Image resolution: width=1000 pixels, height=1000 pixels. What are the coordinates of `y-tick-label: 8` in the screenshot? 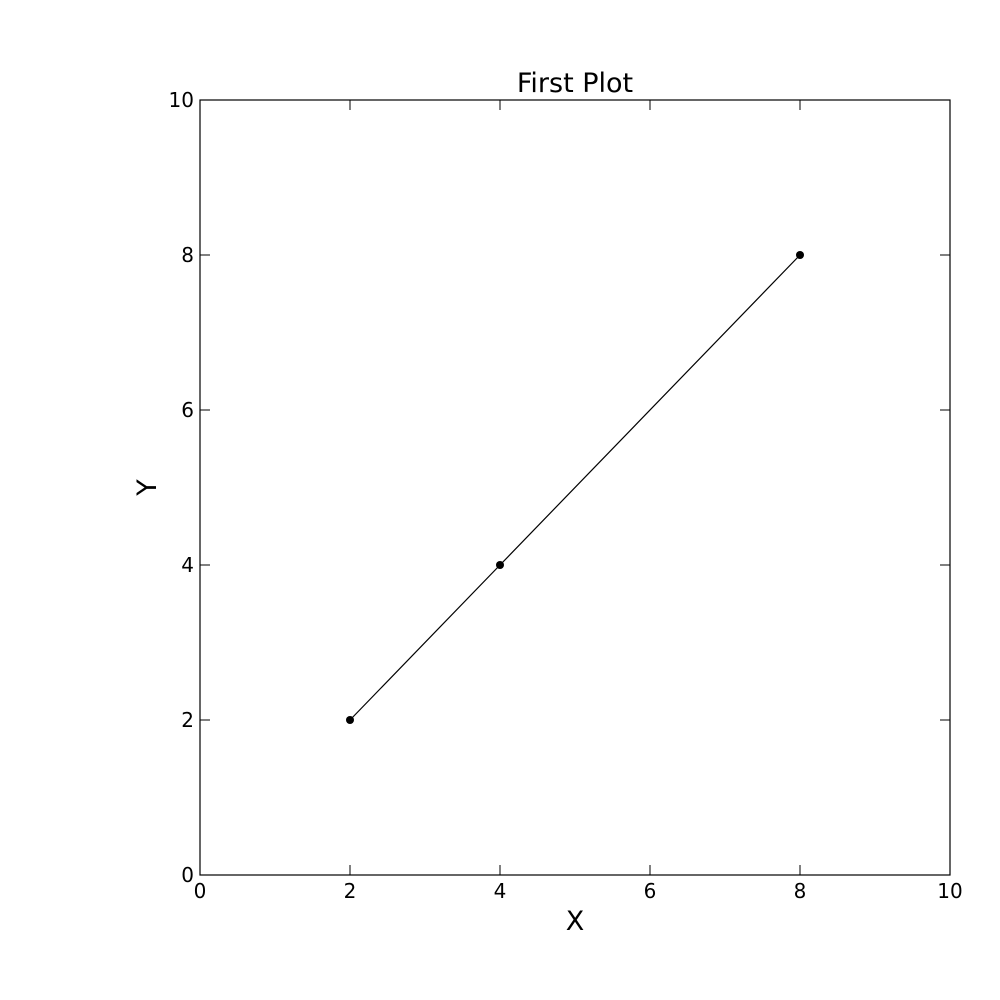 It's located at (187, 255).